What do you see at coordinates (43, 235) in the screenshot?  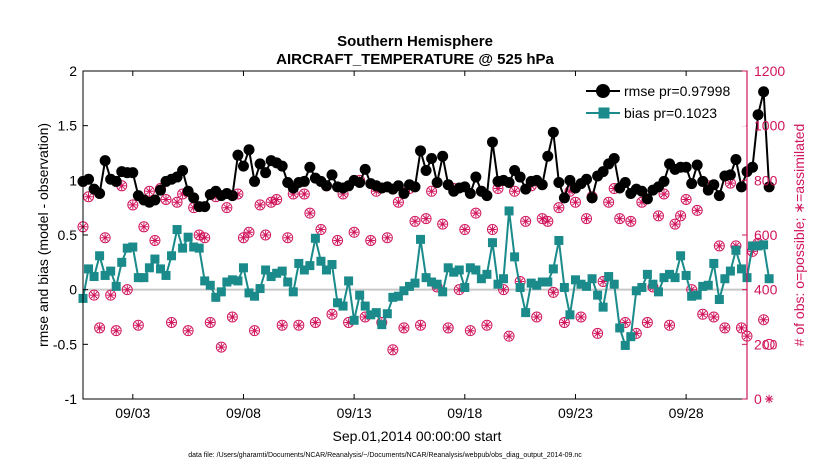 I see `y-axis-label: rmse and bias (model - observation)` at bounding box center [43, 235].